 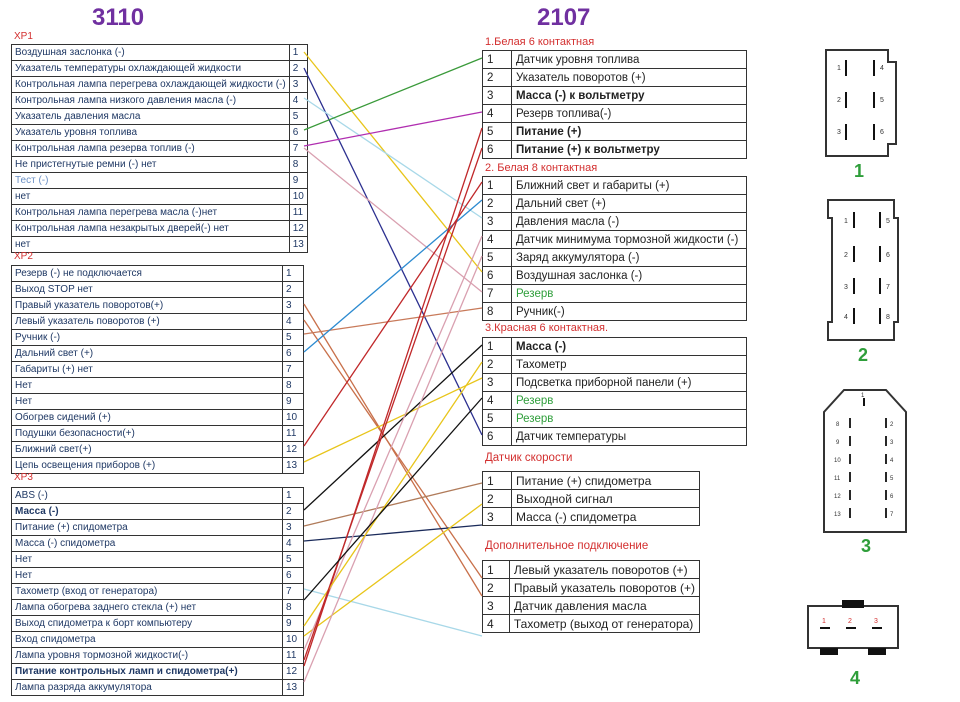 What do you see at coordinates (629, 311) in the screenshot?
I see `pin-description: Ручник(-)` at bounding box center [629, 311].